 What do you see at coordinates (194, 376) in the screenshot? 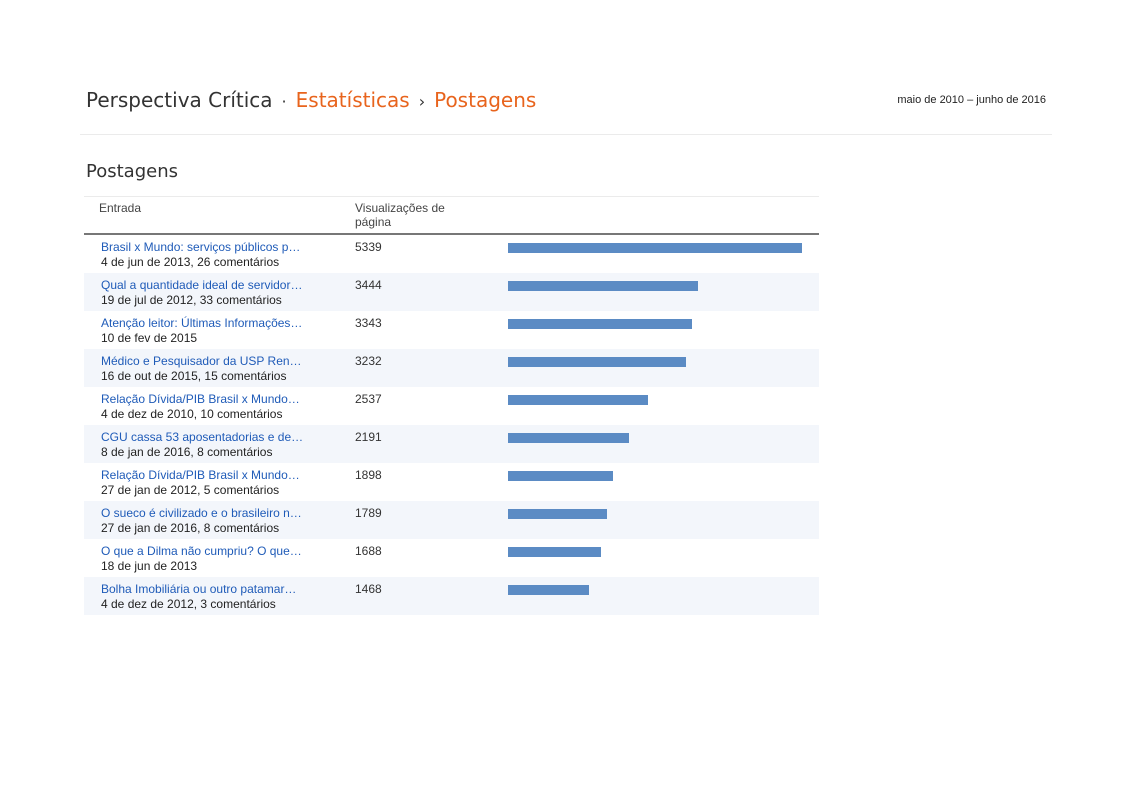
I see `post-meta: 16 de out de 2015, 15 comentários` at bounding box center [194, 376].